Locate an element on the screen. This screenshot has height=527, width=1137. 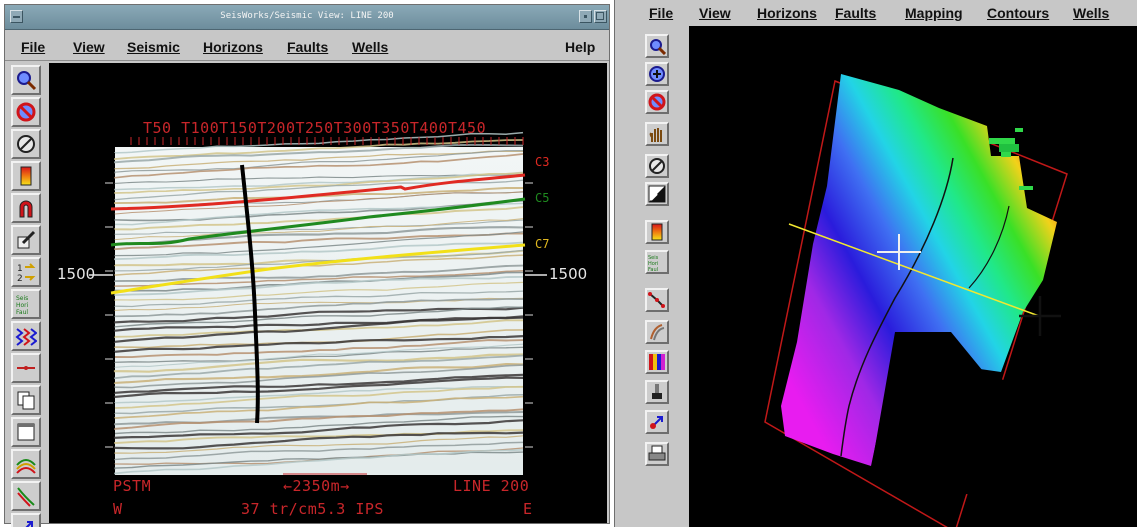
window-icon is located at coordinates (26, 432).